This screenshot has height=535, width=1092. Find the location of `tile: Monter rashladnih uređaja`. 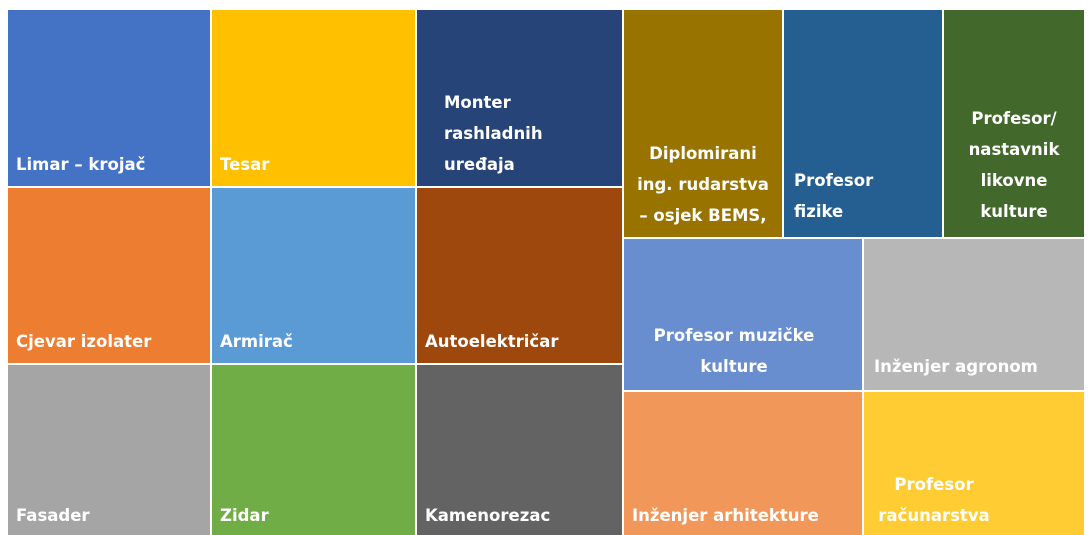

tile: Monter rashladnih uređaja is located at coordinates (519, 98).